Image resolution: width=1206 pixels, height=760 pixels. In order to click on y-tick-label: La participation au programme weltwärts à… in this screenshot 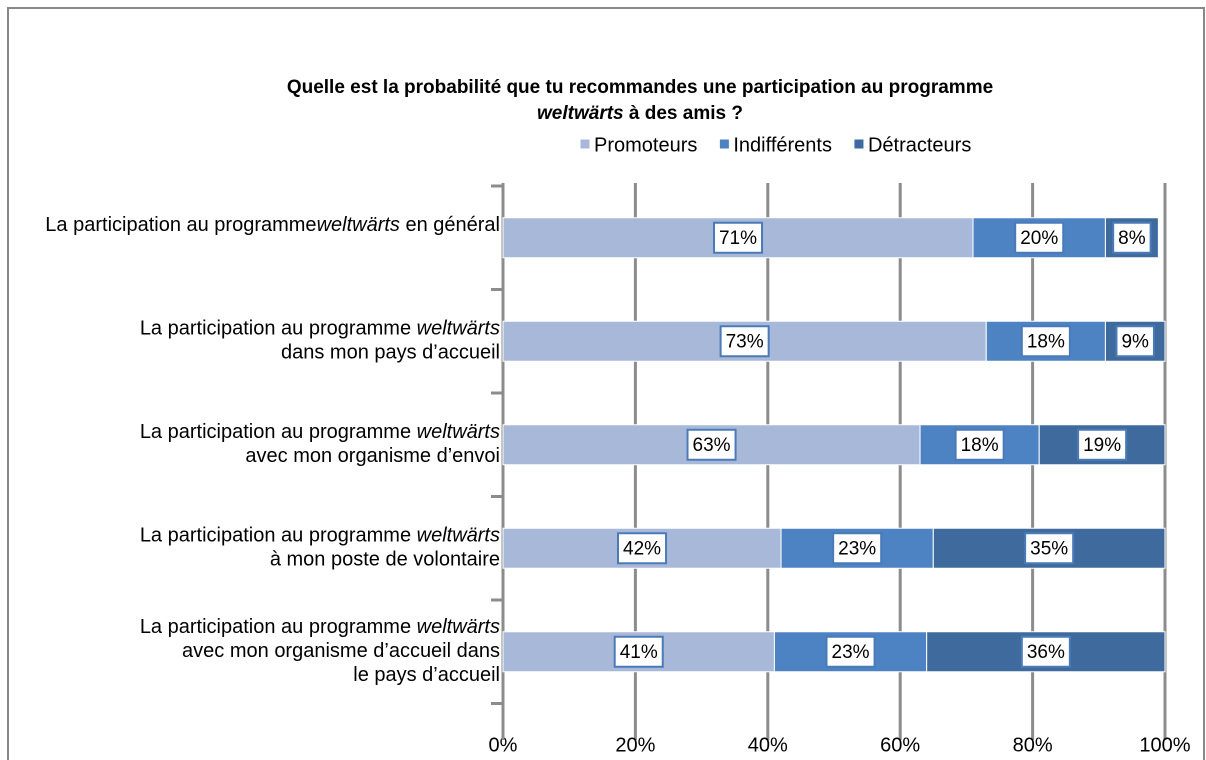, I will do `click(320, 548)`.